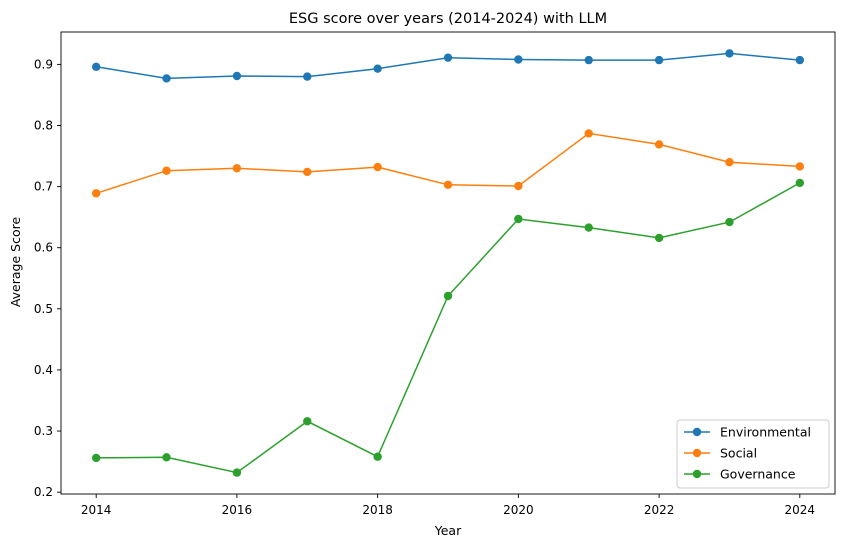  What do you see at coordinates (377, 510) in the screenshot?
I see `x-tick-label: 2018` at bounding box center [377, 510].